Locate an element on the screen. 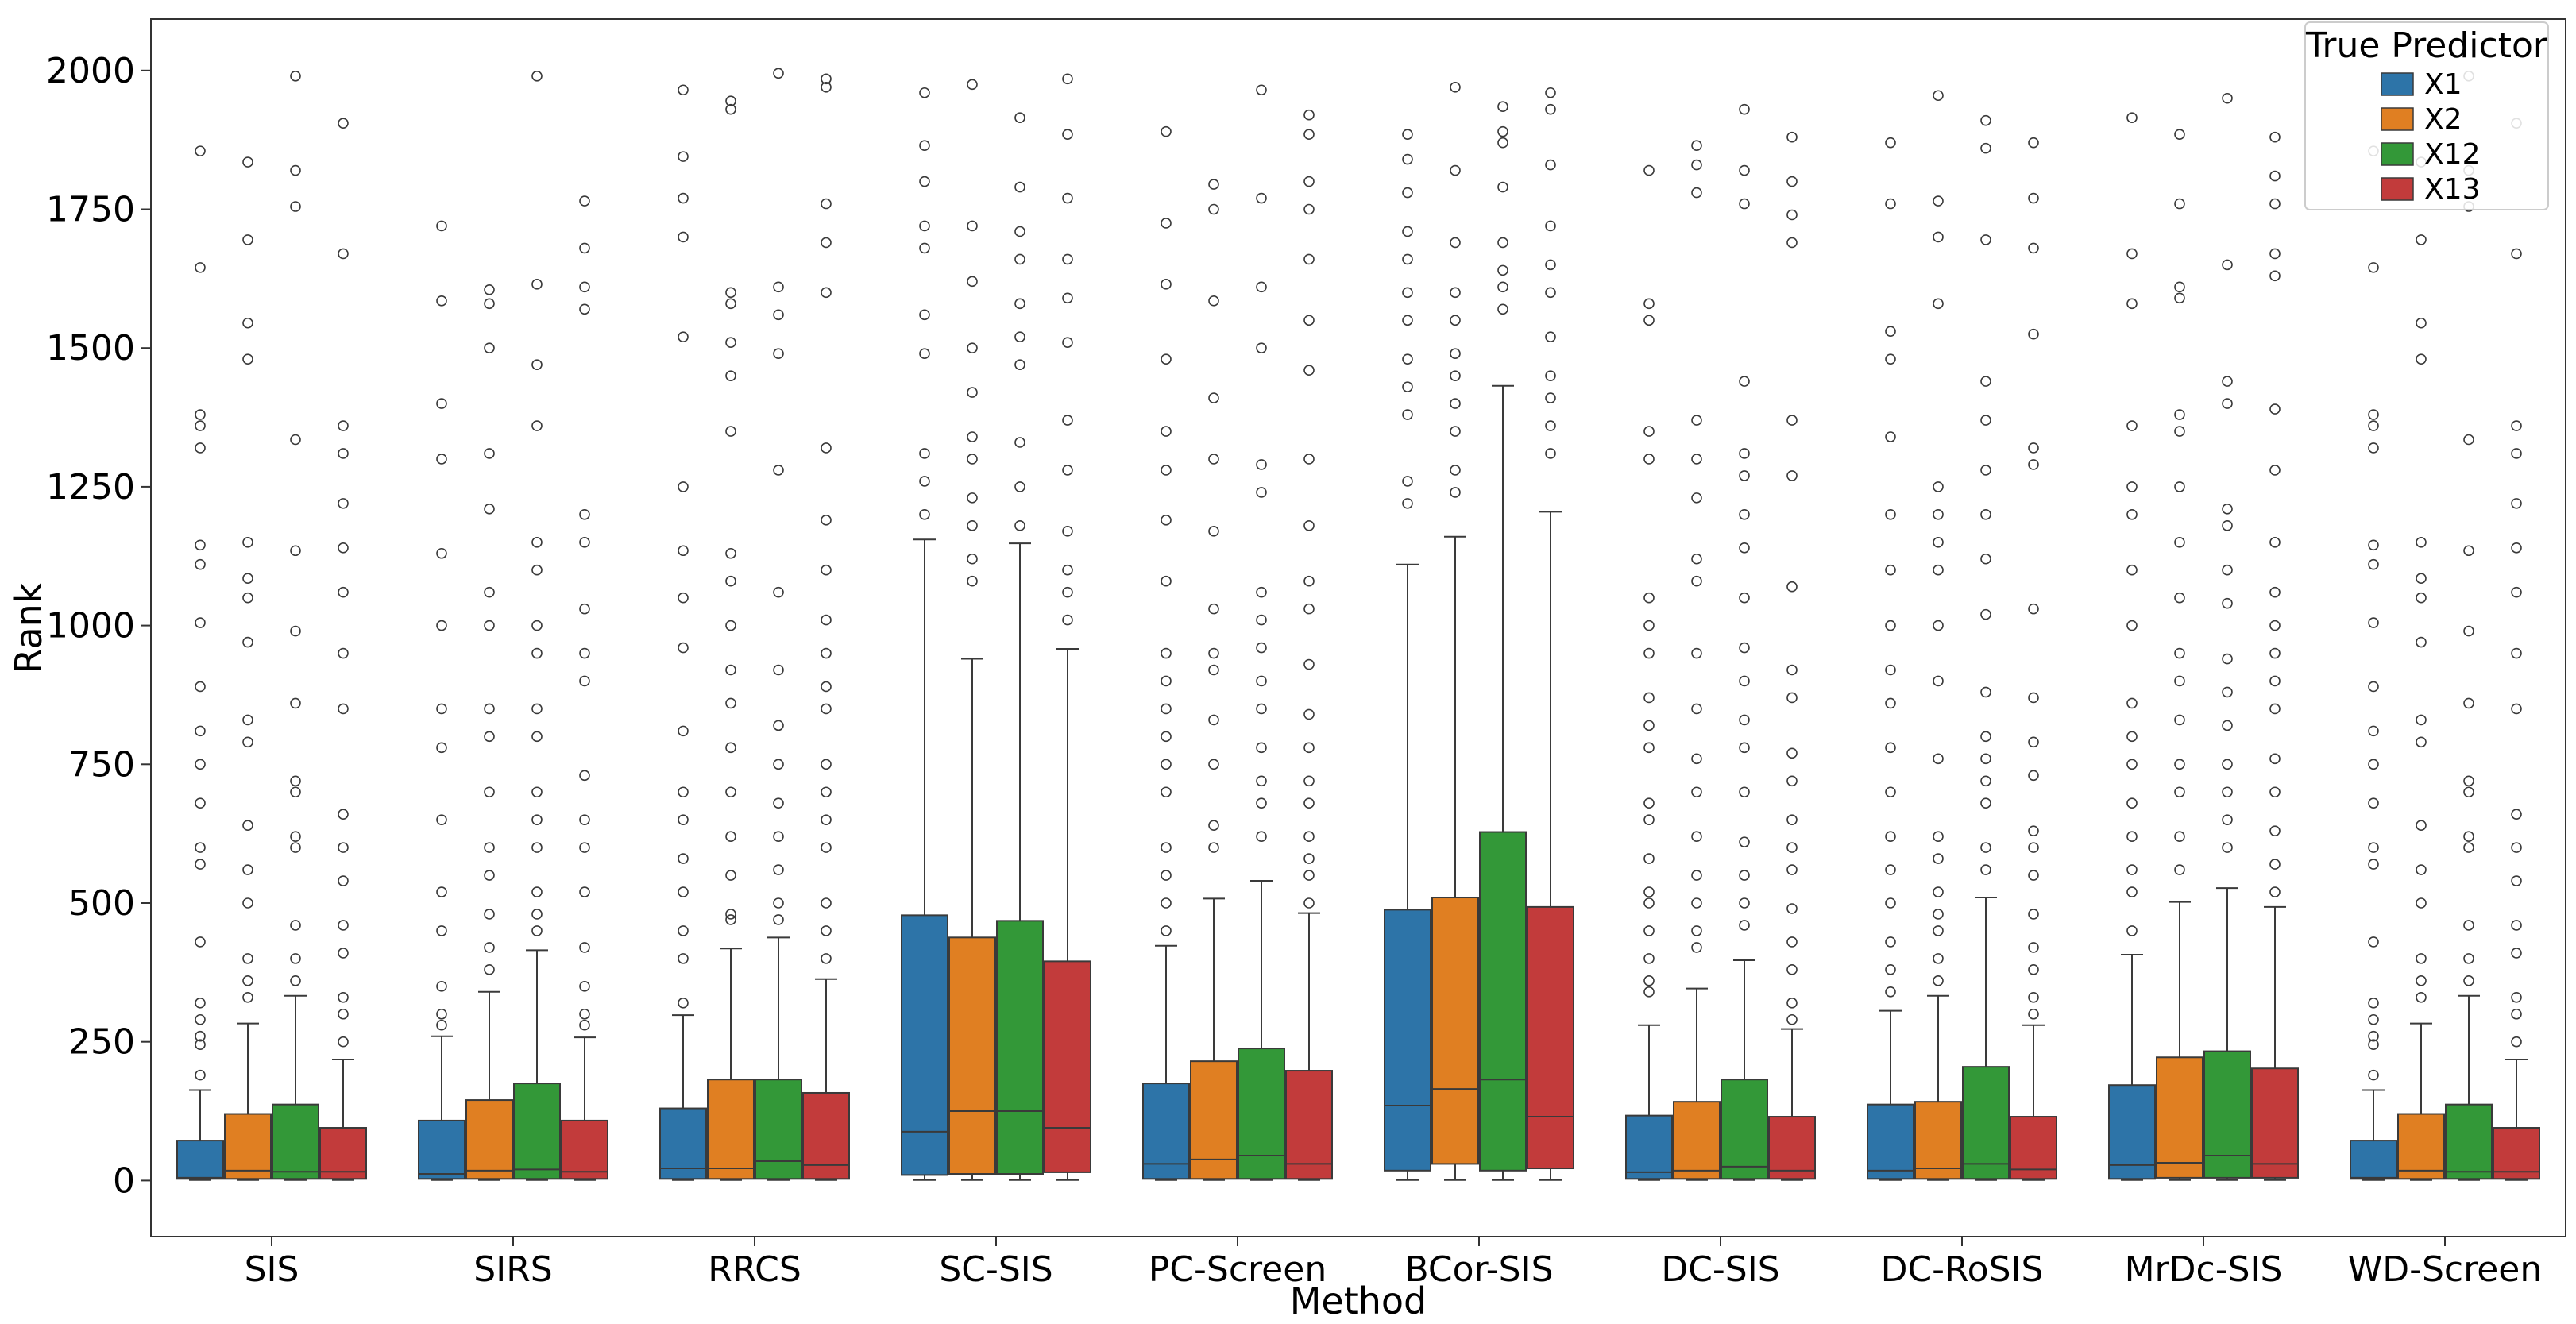 The height and width of the screenshot is (1324, 2576). box-x12-dc-rosis is located at coordinates (1986, 647).